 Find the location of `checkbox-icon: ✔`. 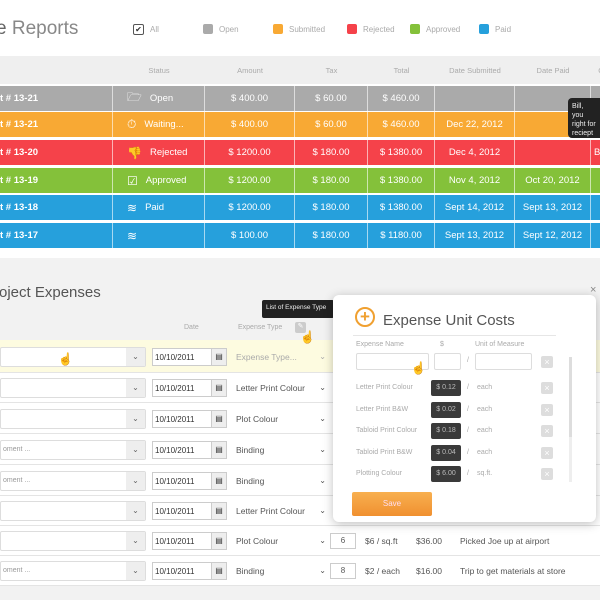

checkbox-icon: ✔ is located at coordinates (138, 29).